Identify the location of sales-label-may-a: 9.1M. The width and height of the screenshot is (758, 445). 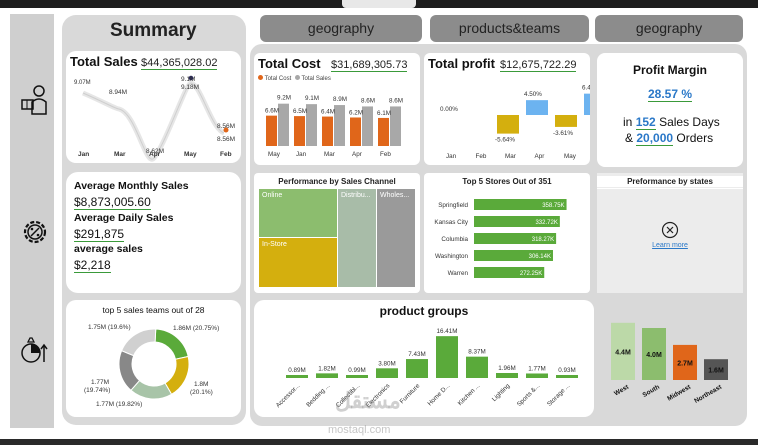
(188, 79).